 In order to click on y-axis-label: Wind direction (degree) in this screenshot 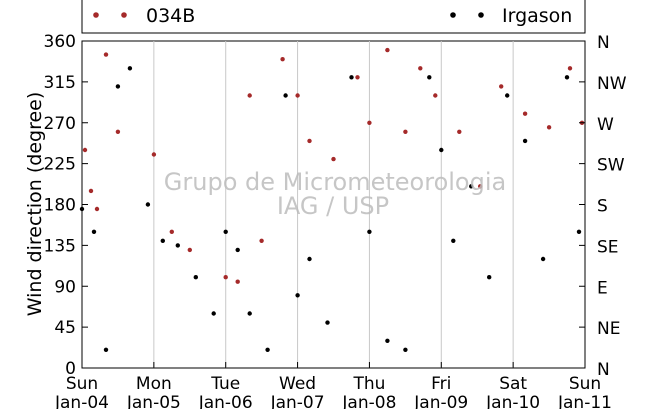, I will do `click(35, 204)`.